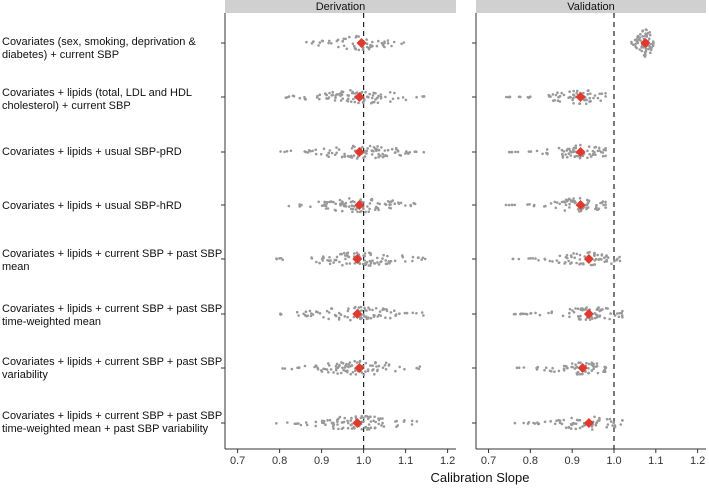  What do you see at coordinates (572, 461) in the screenshot?
I see `x-tick-label-validation: 0.9` at bounding box center [572, 461].